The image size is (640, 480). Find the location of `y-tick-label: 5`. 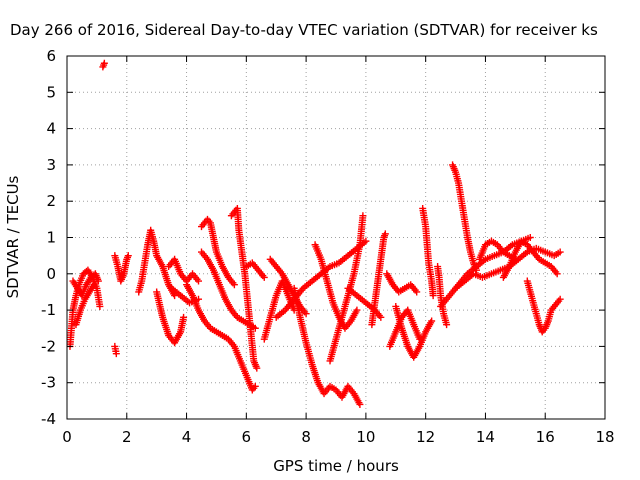

y-tick-label: 5 is located at coordinates (51, 92).